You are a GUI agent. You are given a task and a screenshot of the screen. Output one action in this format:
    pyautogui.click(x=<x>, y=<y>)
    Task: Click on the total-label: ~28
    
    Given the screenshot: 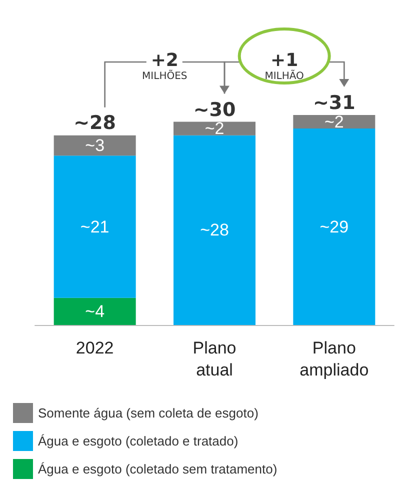 What is the action you would take?
    pyautogui.click(x=95, y=123)
    